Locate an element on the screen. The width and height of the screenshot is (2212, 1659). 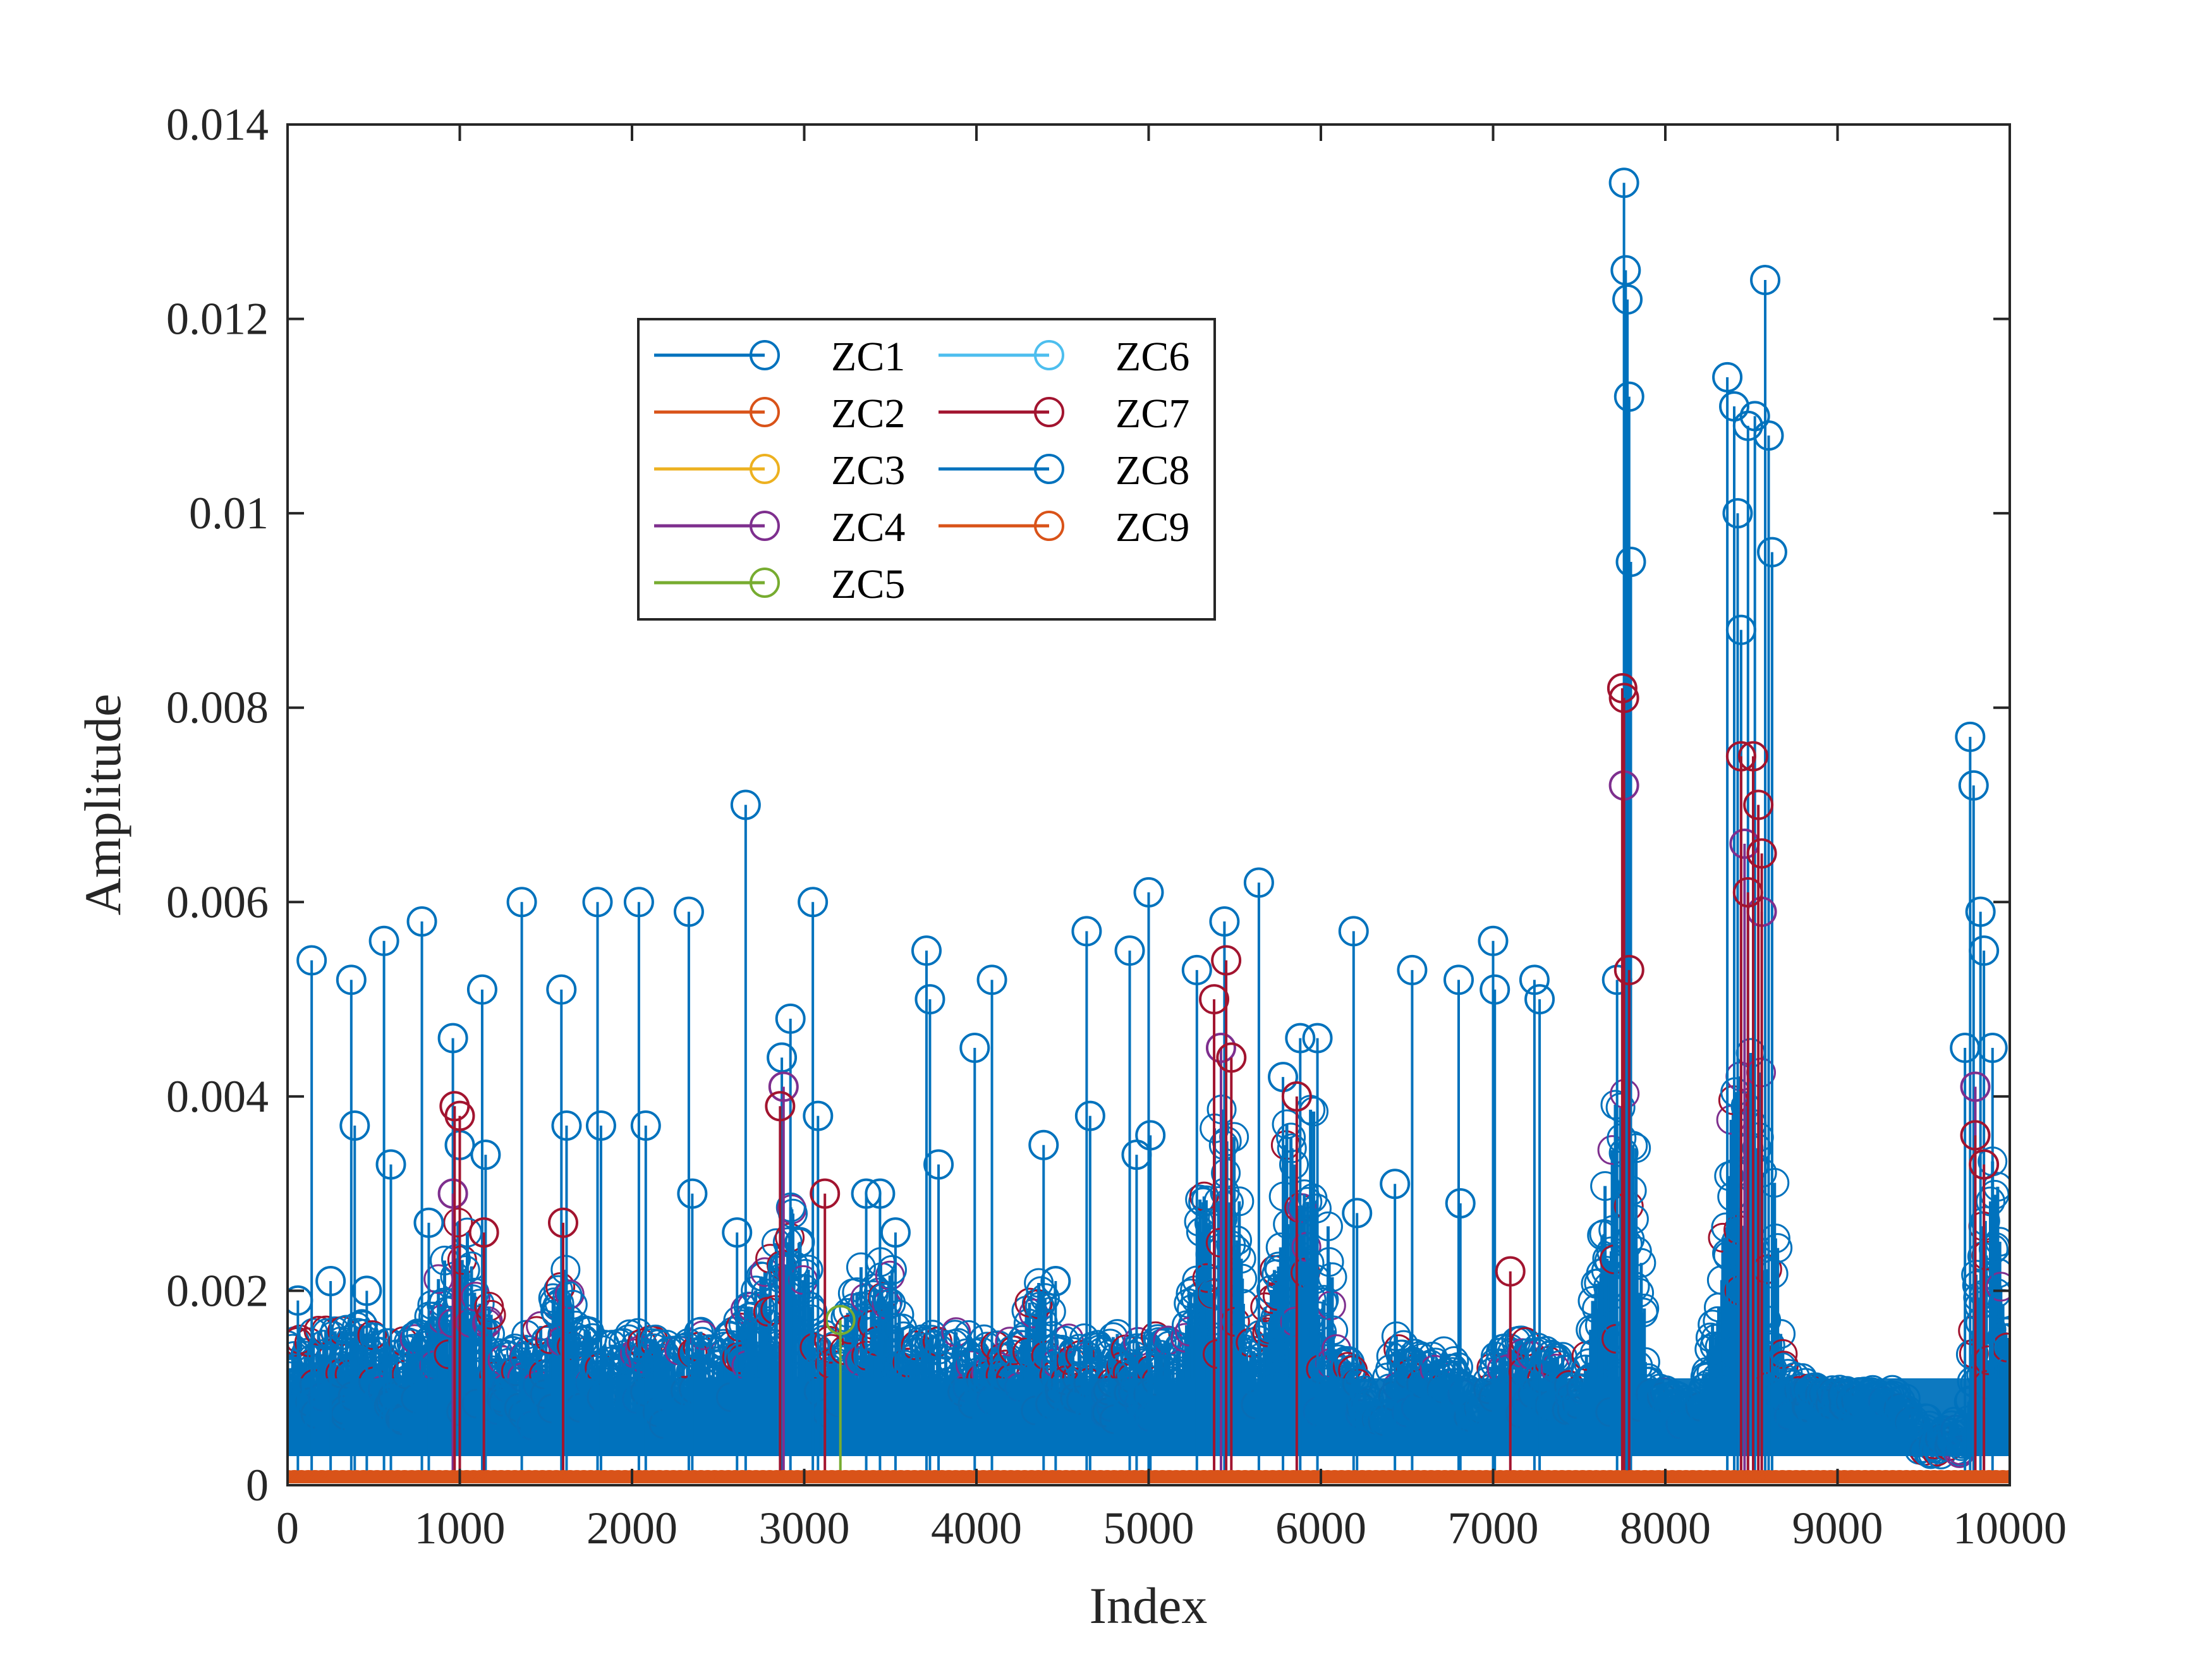
x-tick-label: 10000 is located at coordinates (2010, 1528).